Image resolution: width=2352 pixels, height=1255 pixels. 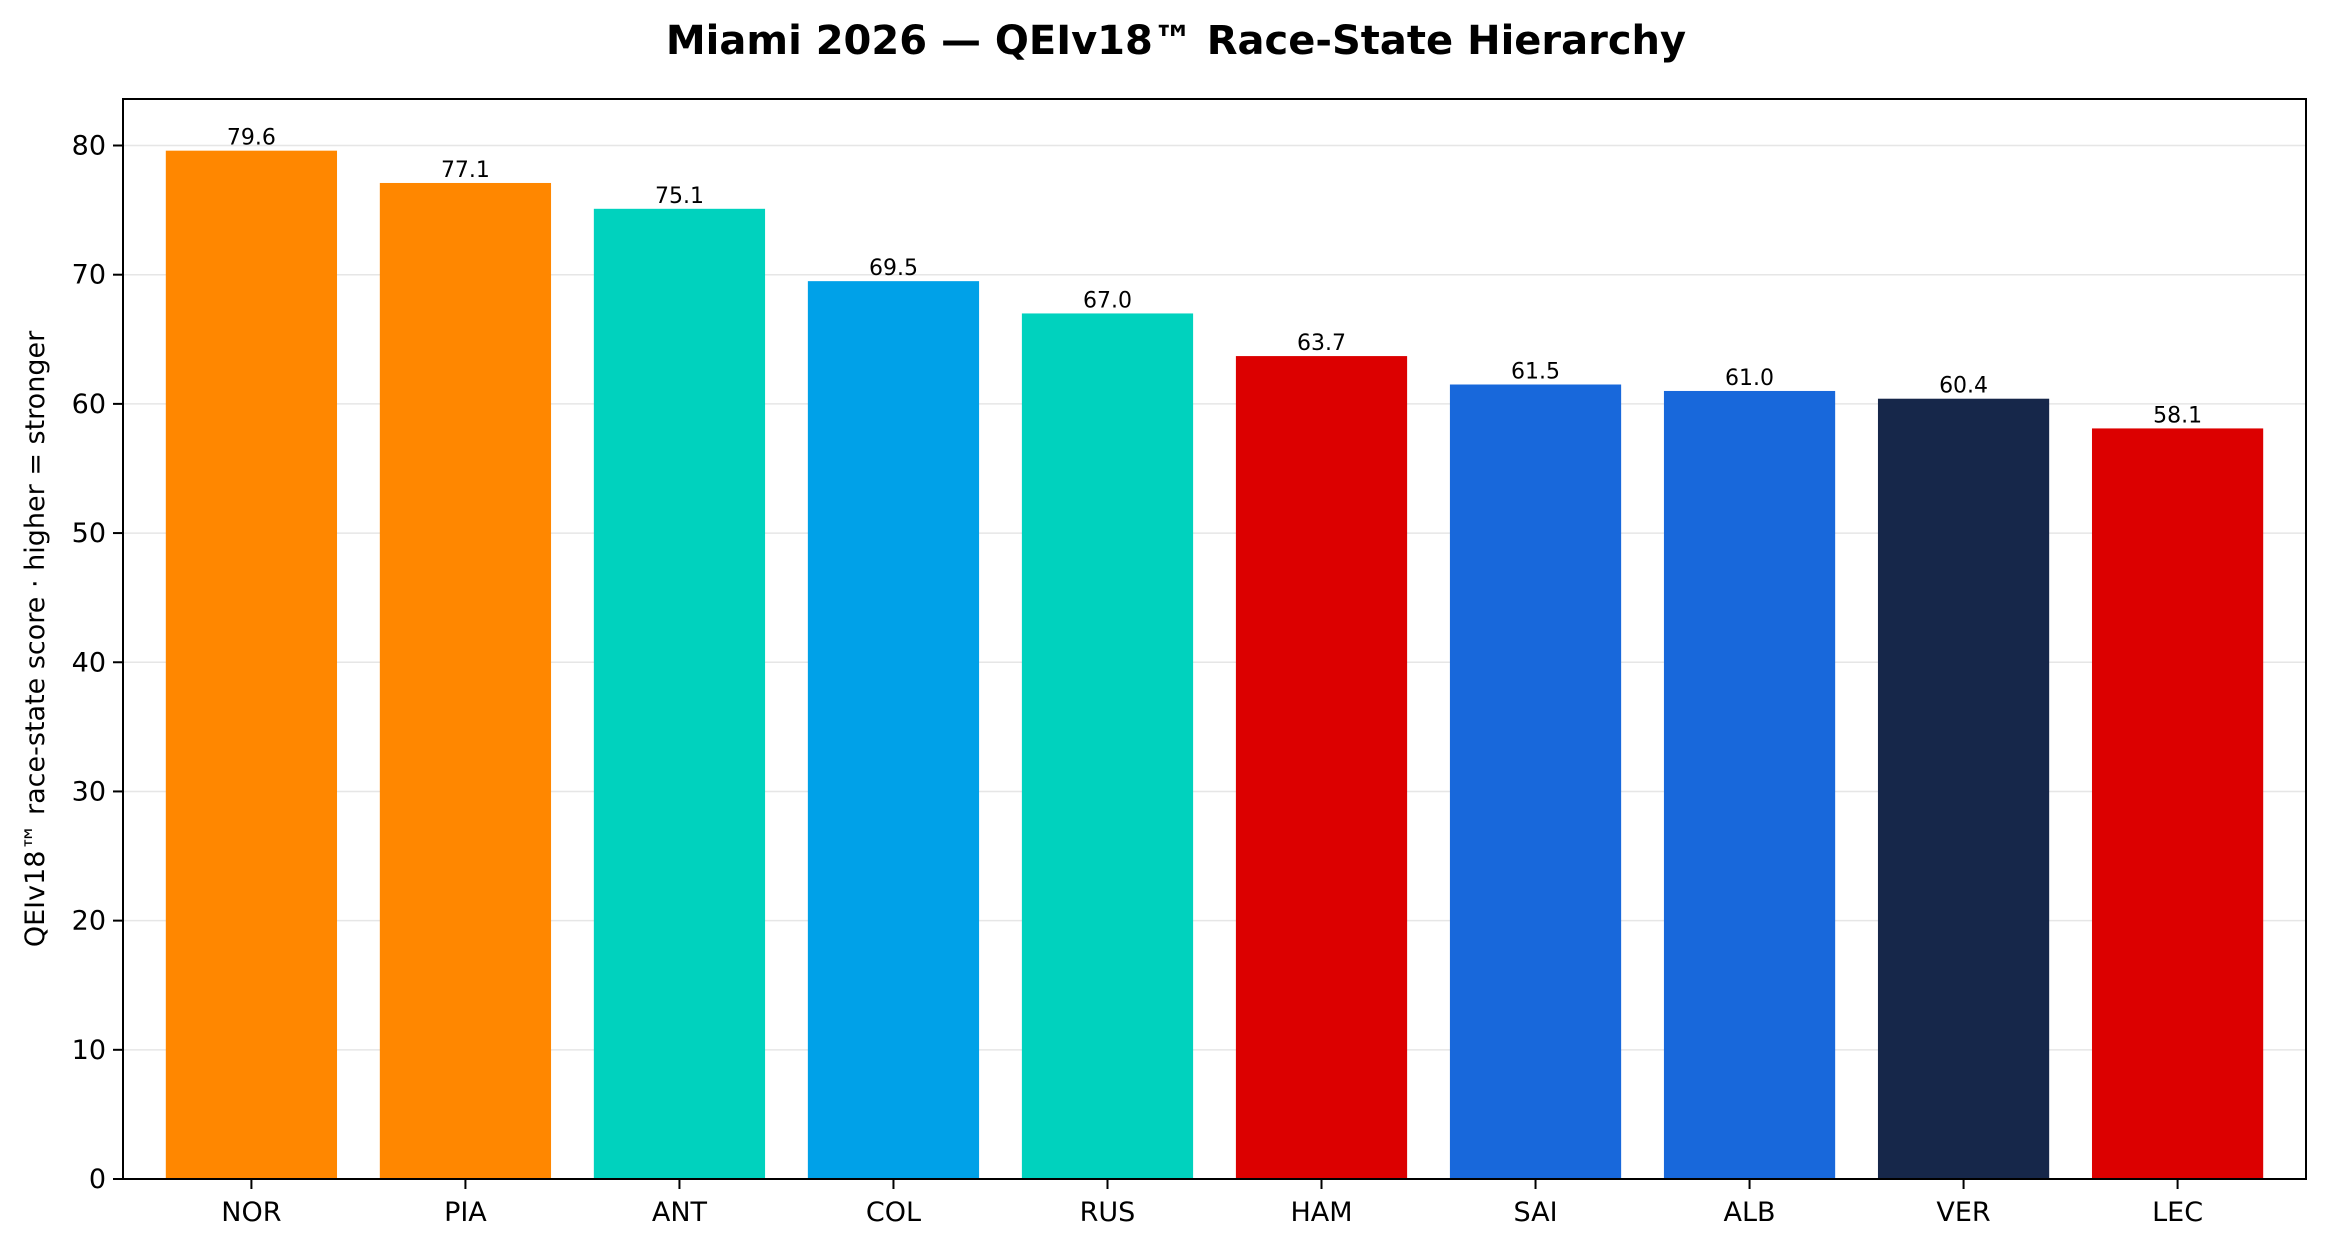 I want to click on value-label-rus: 67.0, so click(x=1107, y=300).